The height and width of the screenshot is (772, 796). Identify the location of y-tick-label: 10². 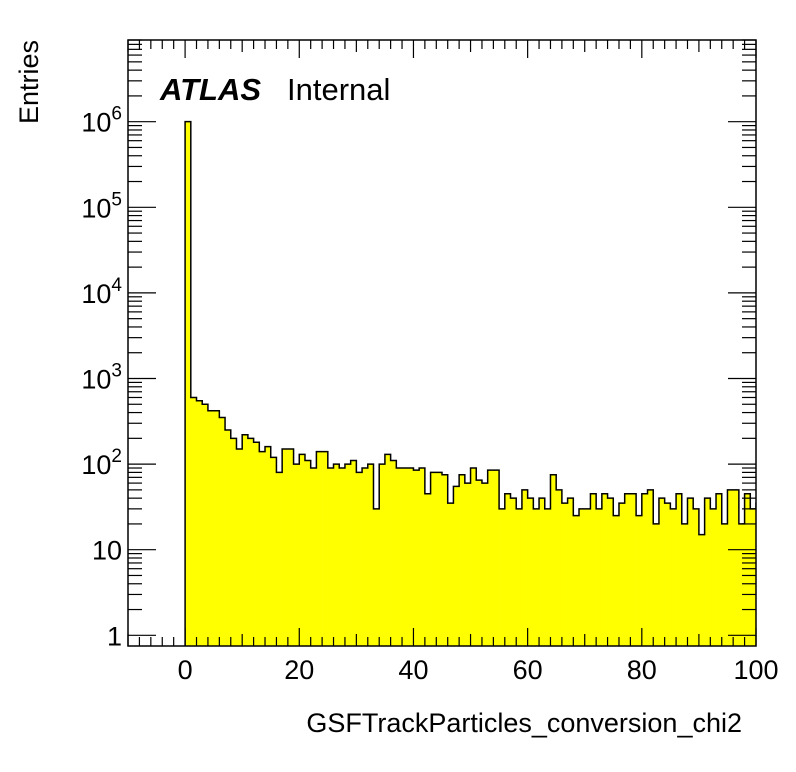
(101, 463).